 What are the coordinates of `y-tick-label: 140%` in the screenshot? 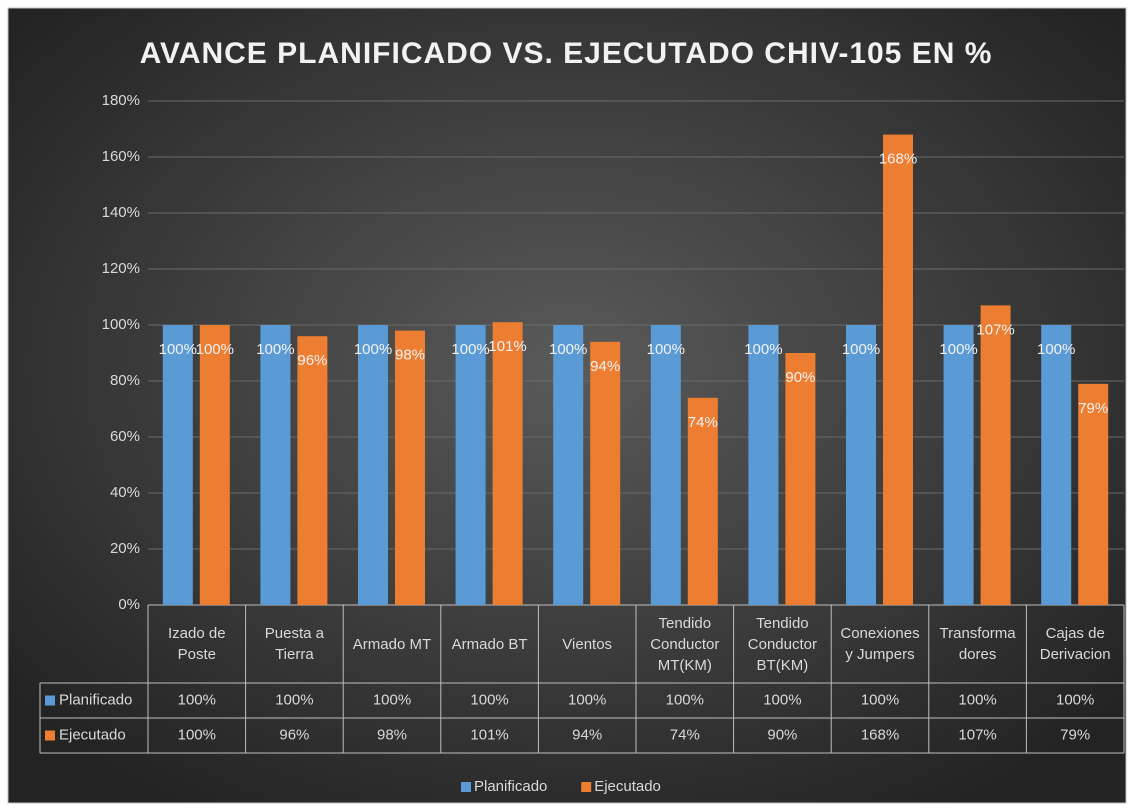 It's located at (121, 212).